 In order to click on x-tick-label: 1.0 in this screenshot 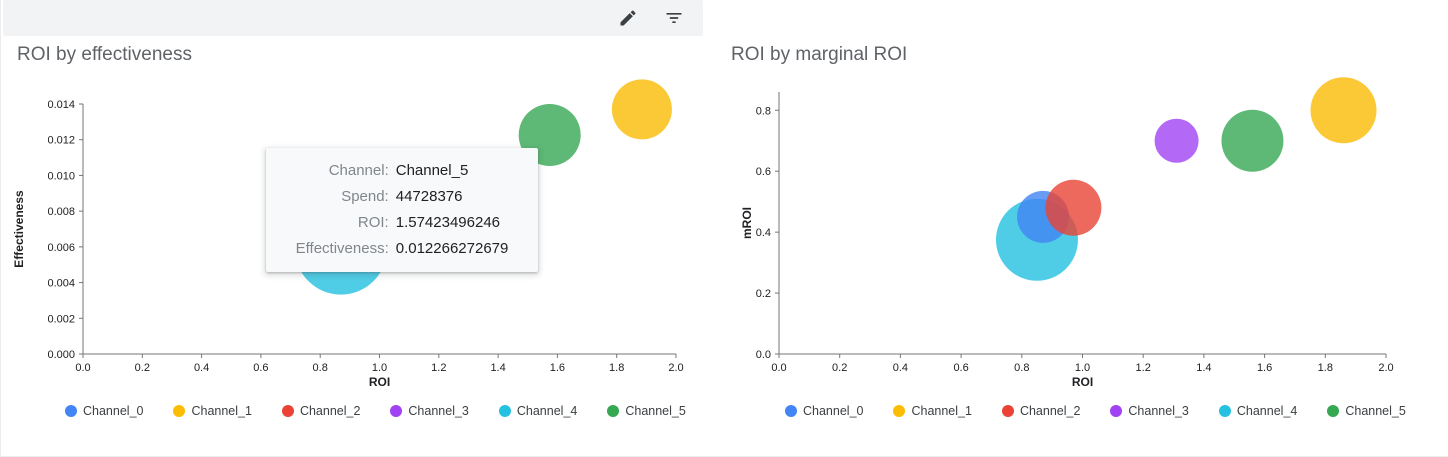, I will do `click(1082, 368)`.